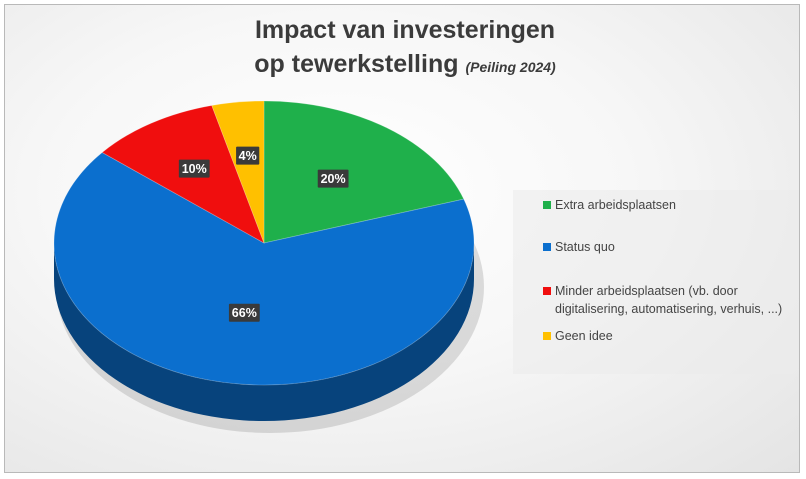 This screenshot has width=806, height=479. What do you see at coordinates (405, 30) in the screenshot?
I see `title-line-1: Impact van investeringen` at bounding box center [405, 30].